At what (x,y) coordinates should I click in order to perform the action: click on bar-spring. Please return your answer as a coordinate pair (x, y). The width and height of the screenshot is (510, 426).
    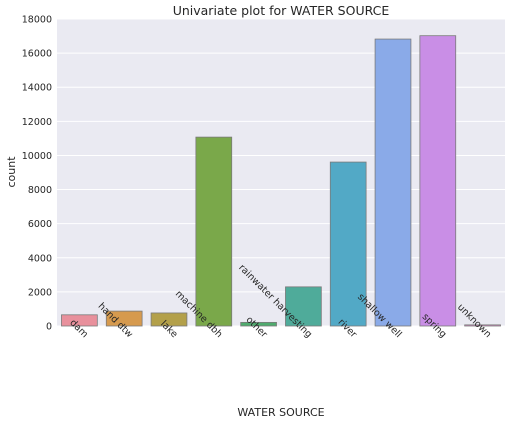
    Looking at the image, I should click on (438, 181).